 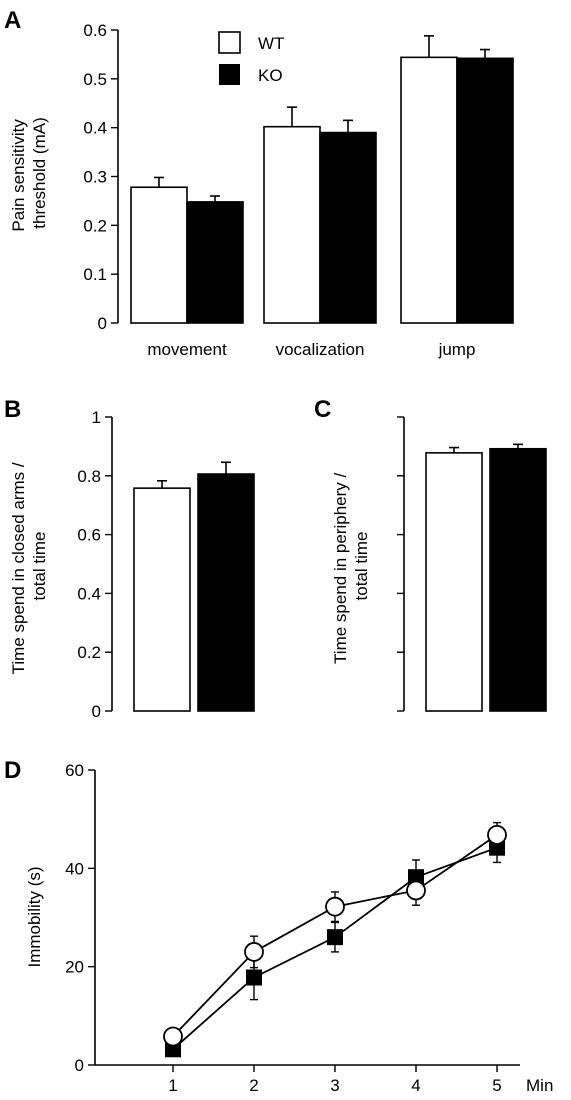 I want to click on legend-label-wt: WT, so click(x=271, y=43).